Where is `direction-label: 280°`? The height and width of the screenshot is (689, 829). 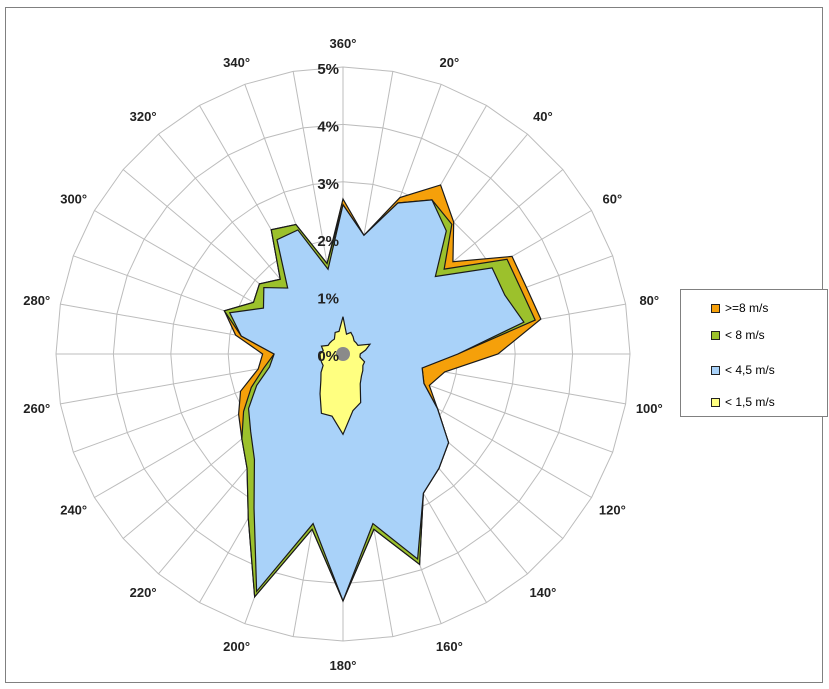
direction-label: 280° is located at coordinates (36, 300).